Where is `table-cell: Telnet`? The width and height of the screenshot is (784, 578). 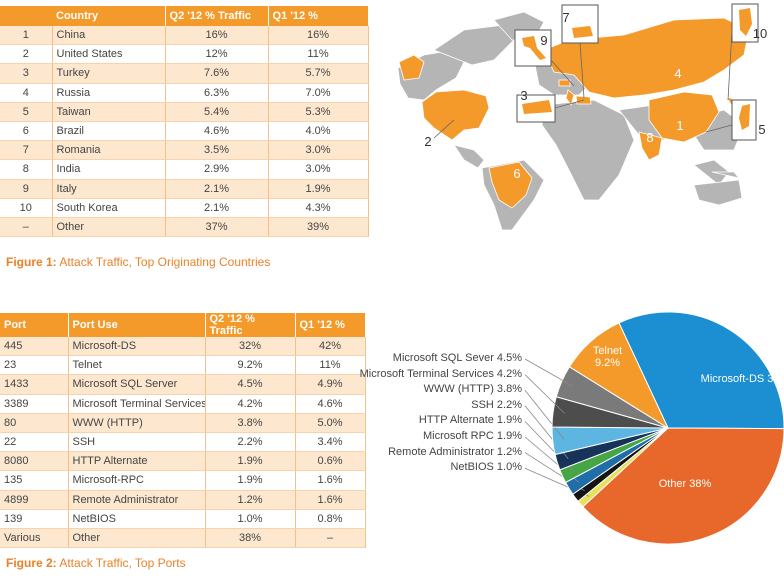 table-cell: Telnet is located at coordinates (137, 365).